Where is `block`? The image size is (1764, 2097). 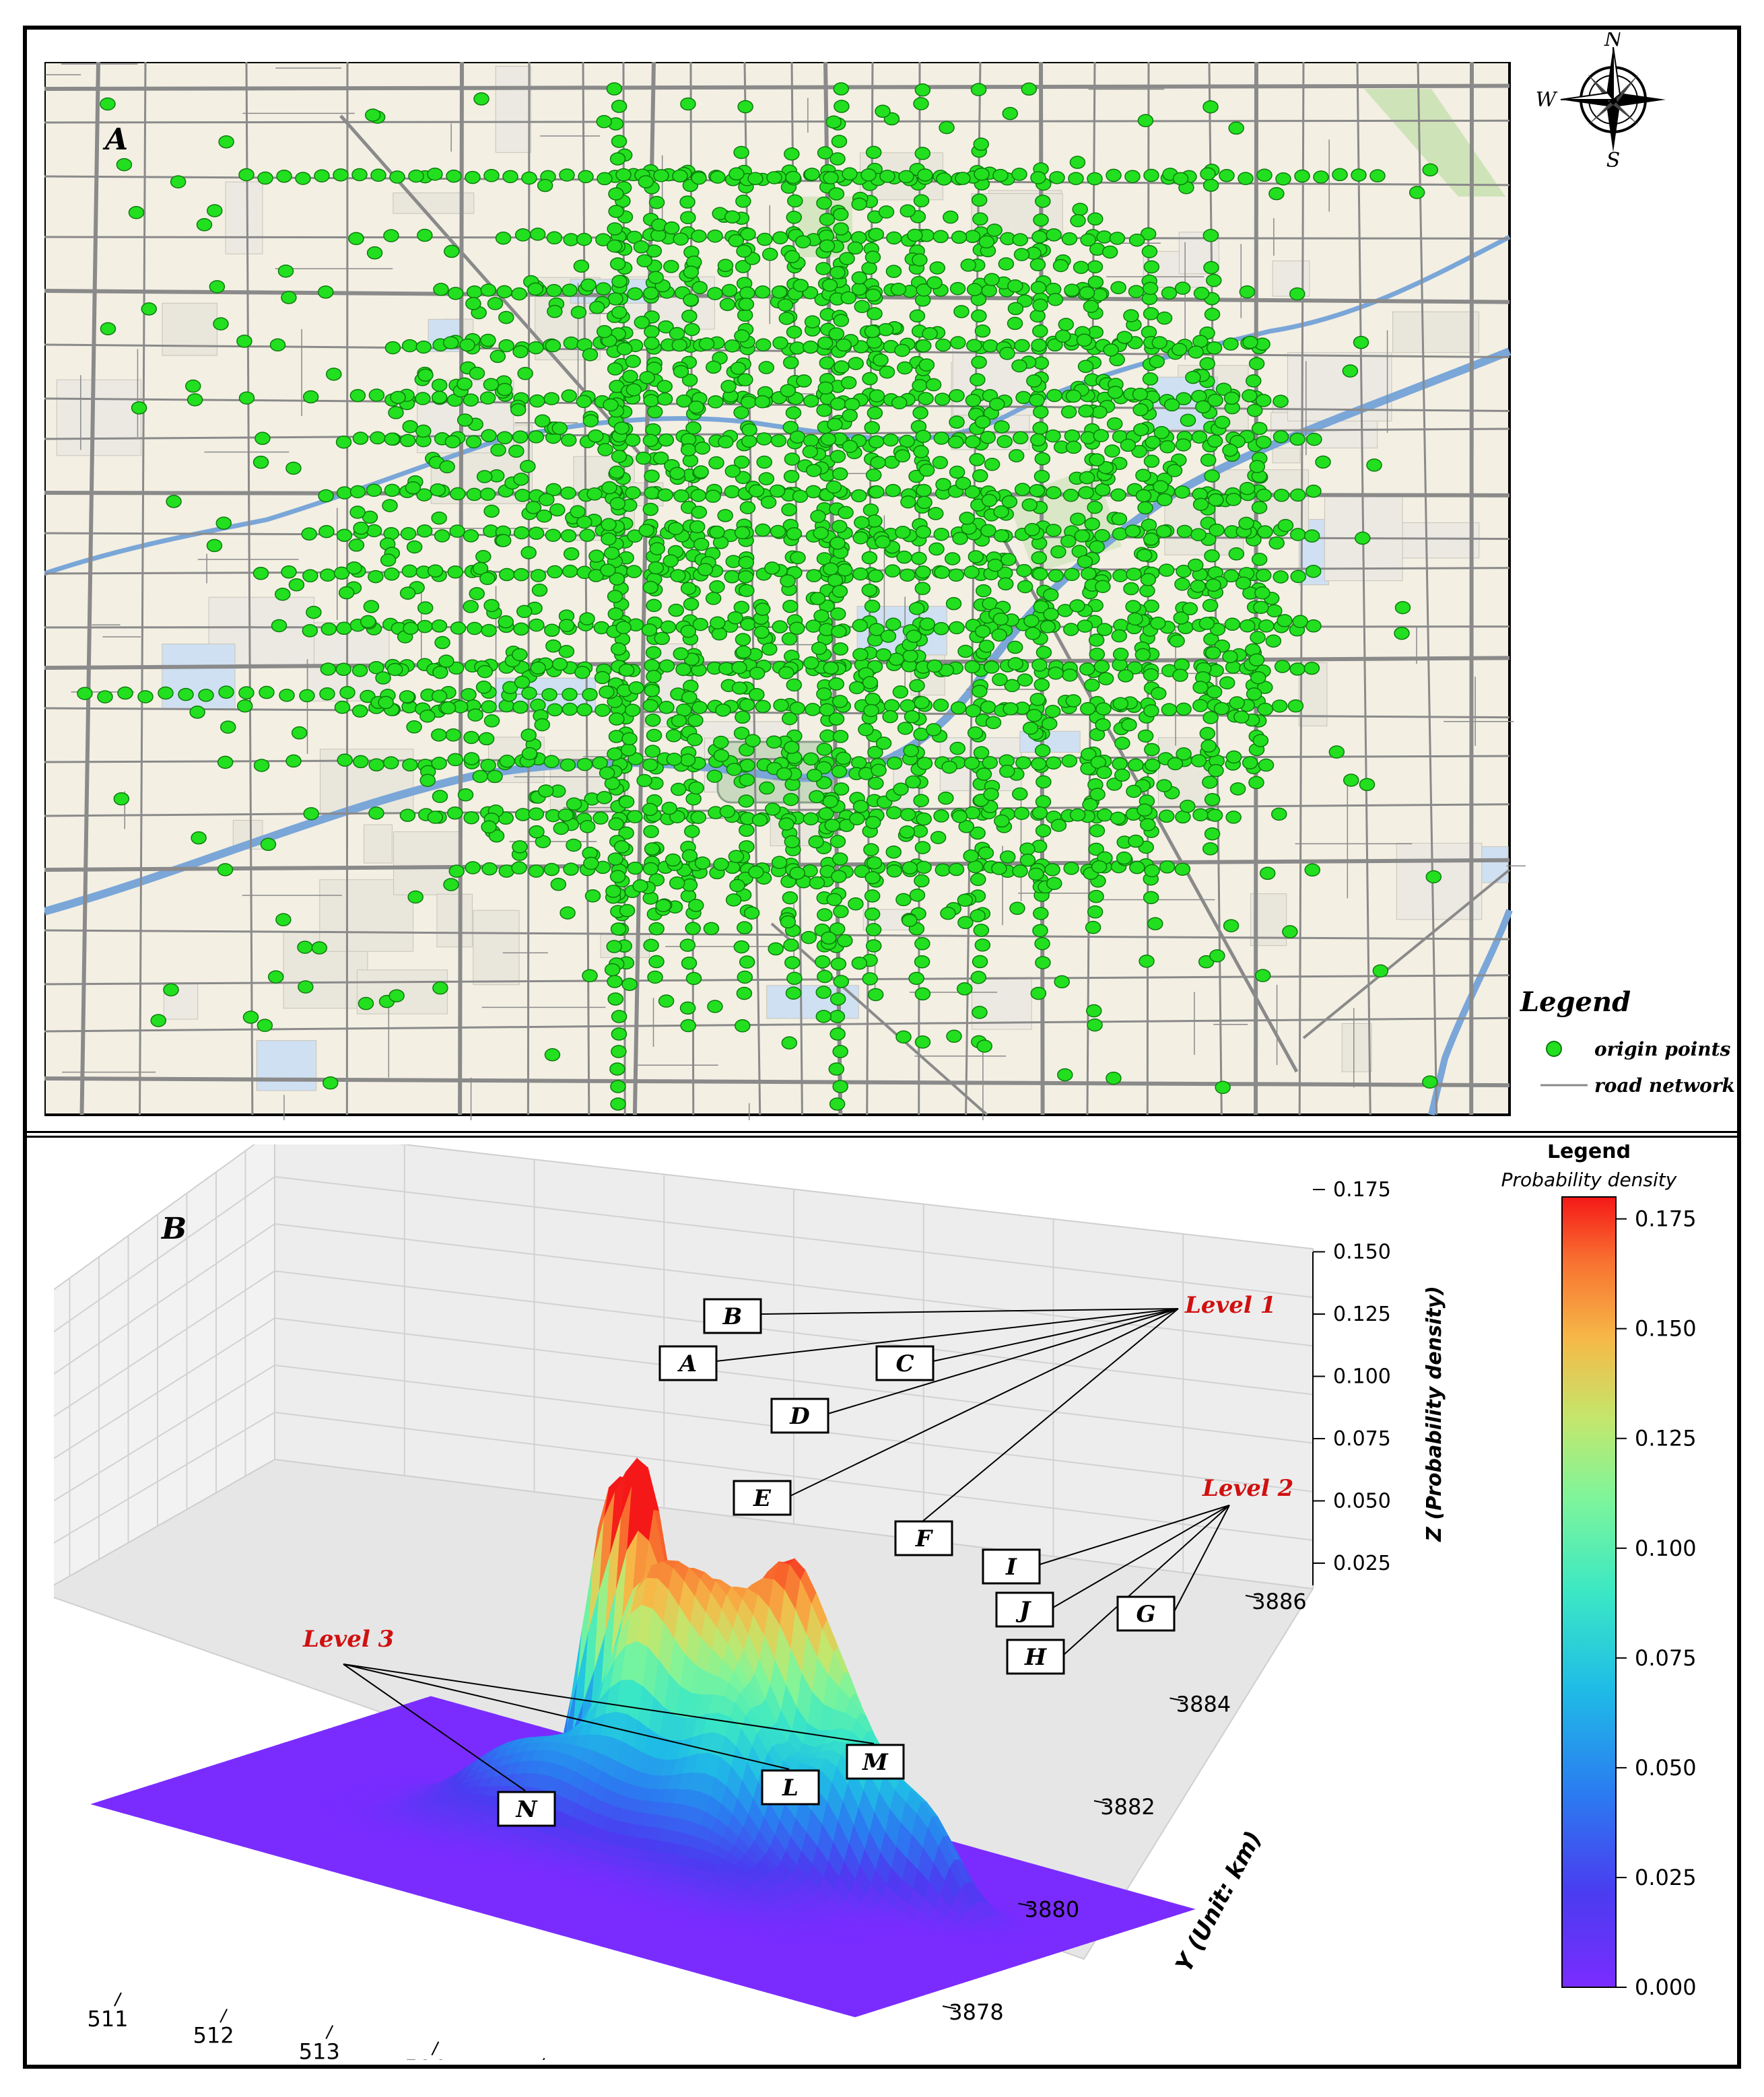 block is located at coordinates (98, 417).